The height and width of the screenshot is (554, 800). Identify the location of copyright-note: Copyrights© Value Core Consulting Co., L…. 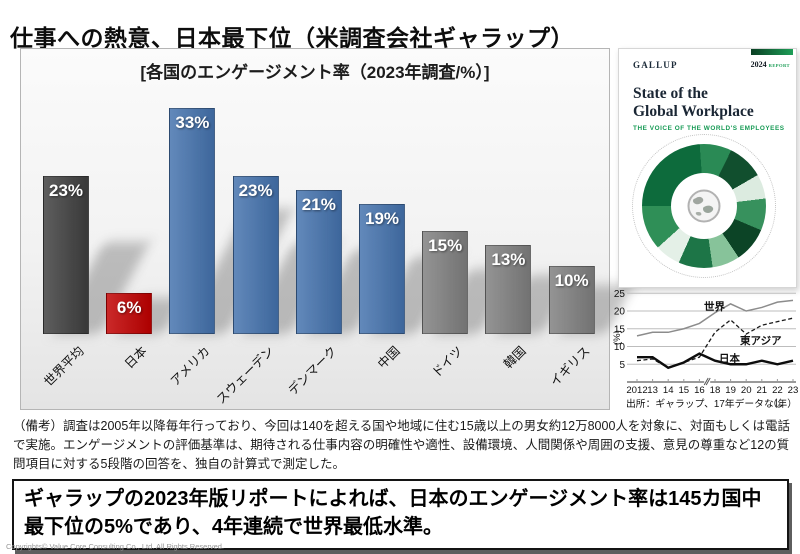
(115, 546).